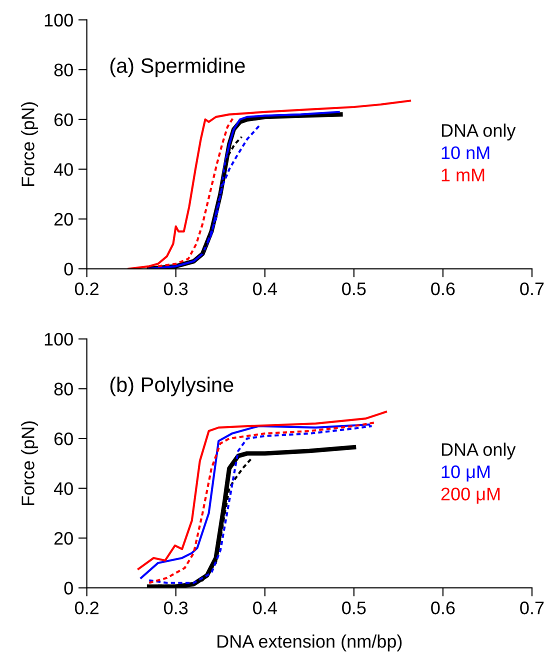 The image size is (553, 662). What do you see at coordinates (466, 153) in the screenshot?
I see `text: 10 nM` at bounding box center [466, 153].